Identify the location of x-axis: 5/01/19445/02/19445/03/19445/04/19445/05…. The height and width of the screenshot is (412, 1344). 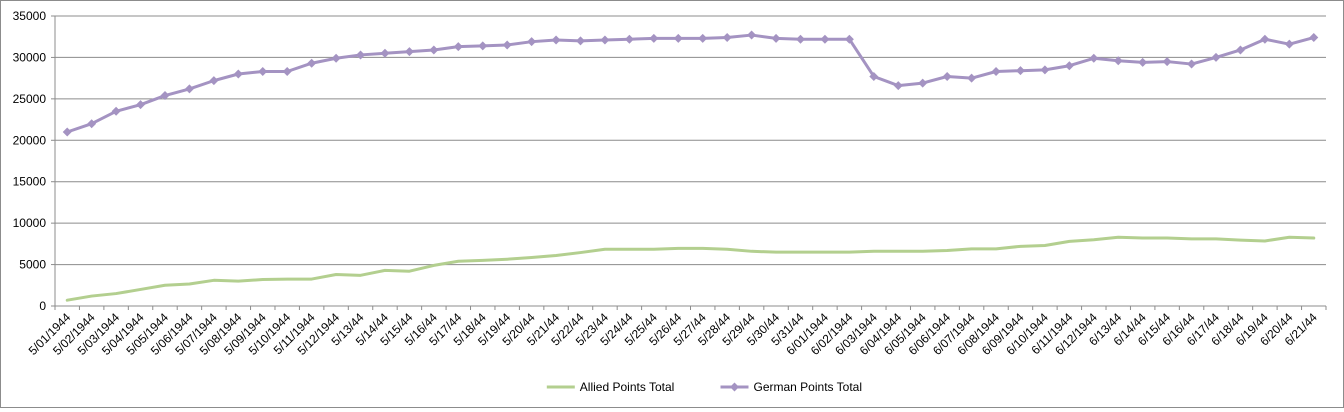
(676, 331).